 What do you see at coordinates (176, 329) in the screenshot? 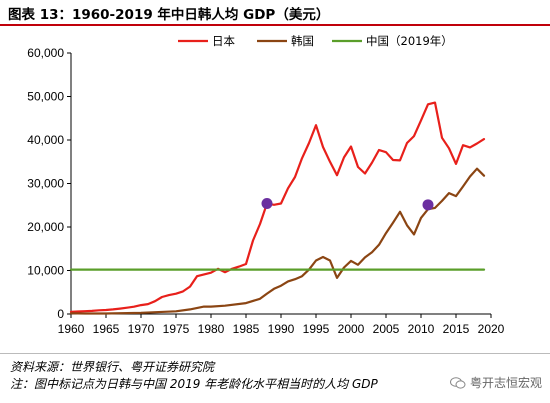
I see `x-tick-label: 1975` at bounding box center [176, 329].